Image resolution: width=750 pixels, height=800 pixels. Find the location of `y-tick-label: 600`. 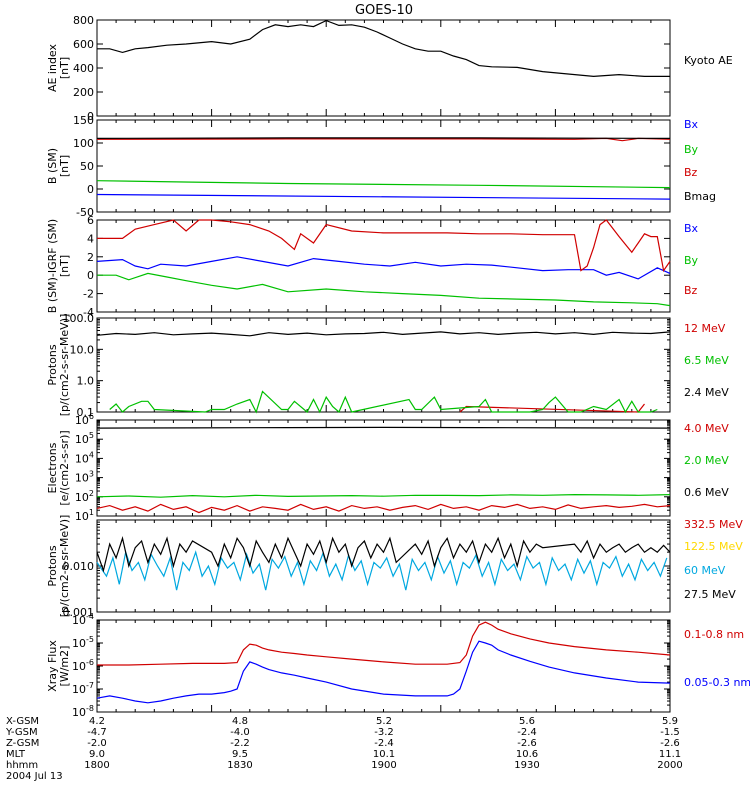

y-tick-label: 600 is located at coordinates (83, 44).